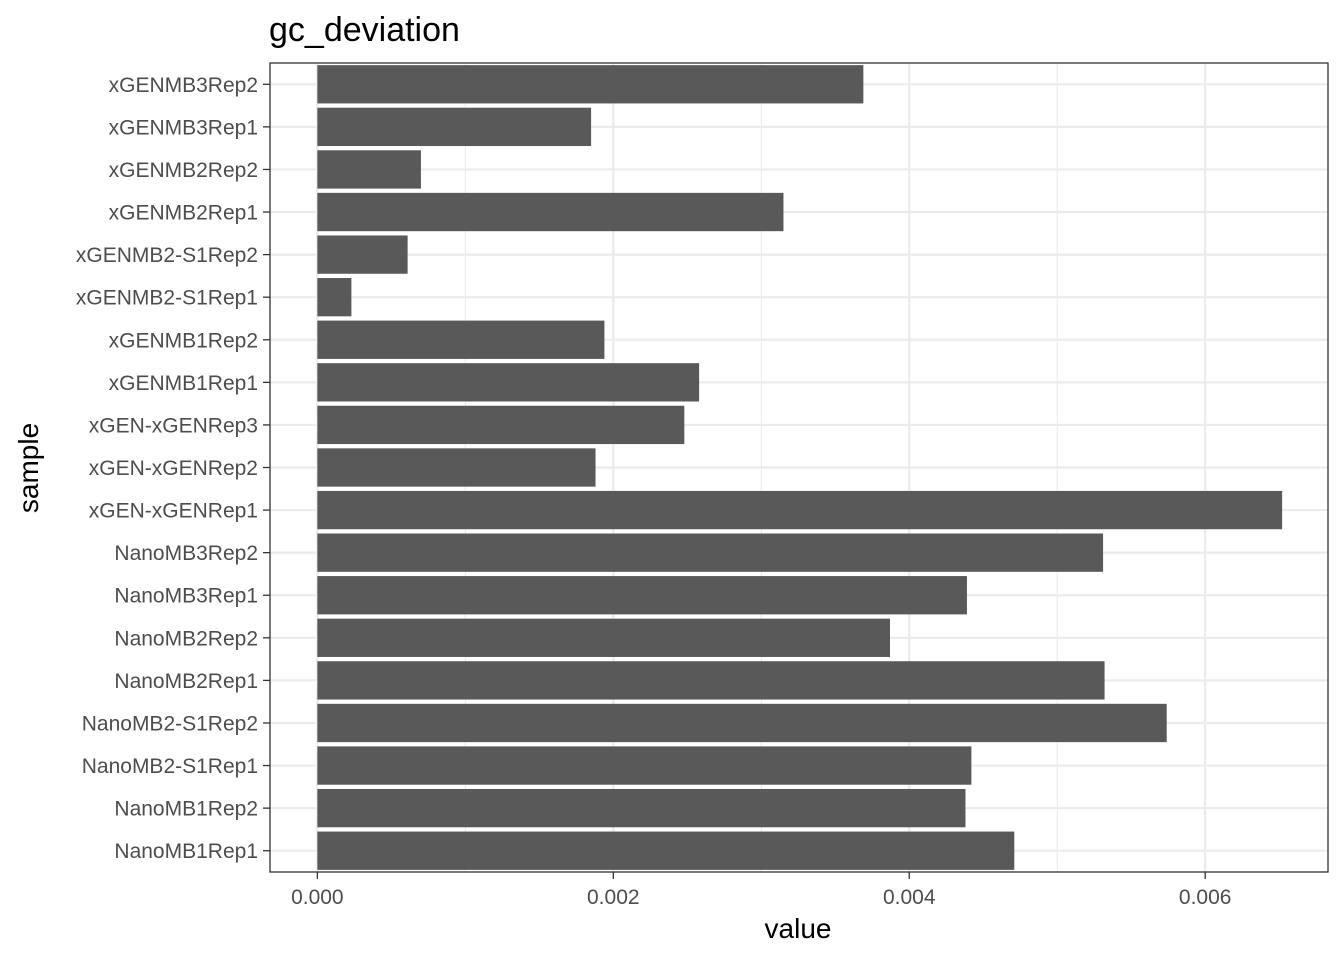 This screenshot has width=1344, height=960. I want to click on y-tick-label: NanoMB2-S1Rep1, so click(170, 766).